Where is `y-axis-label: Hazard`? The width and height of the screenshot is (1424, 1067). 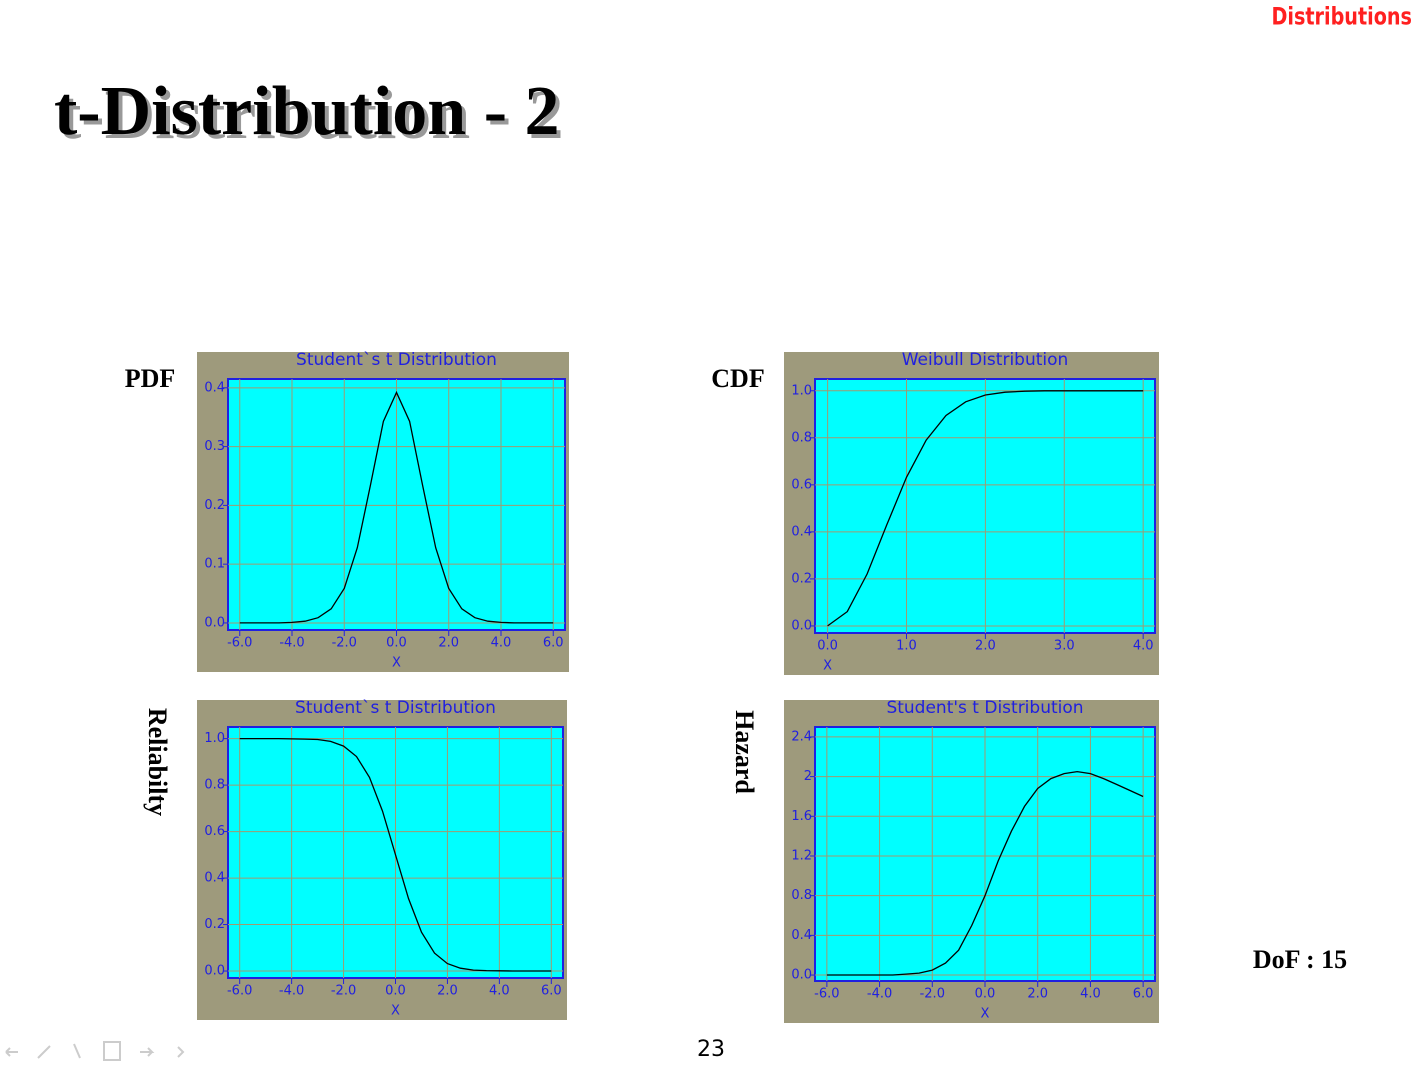
y-axis-label: Hazard is located at coordinates (744, 752).